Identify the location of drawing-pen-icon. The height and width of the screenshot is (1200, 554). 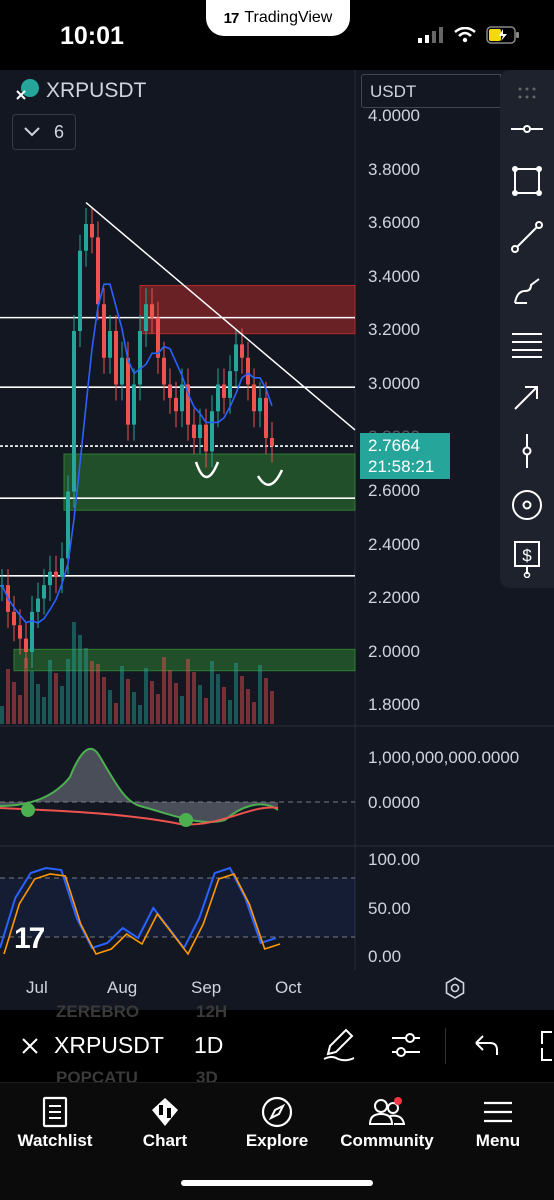
(339, 1045).